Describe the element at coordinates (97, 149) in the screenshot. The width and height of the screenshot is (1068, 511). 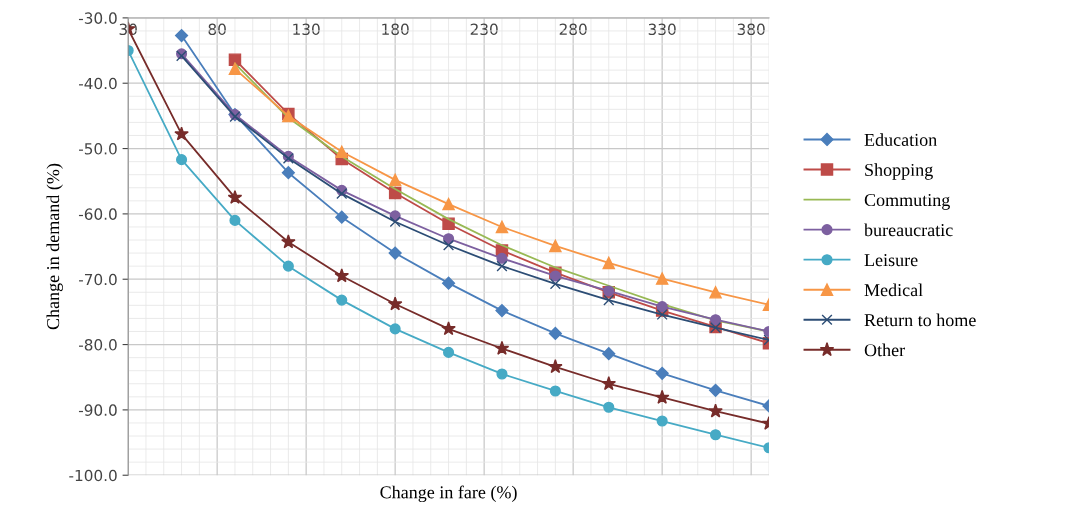
I see `y-tick-label: -50.0` at that location.